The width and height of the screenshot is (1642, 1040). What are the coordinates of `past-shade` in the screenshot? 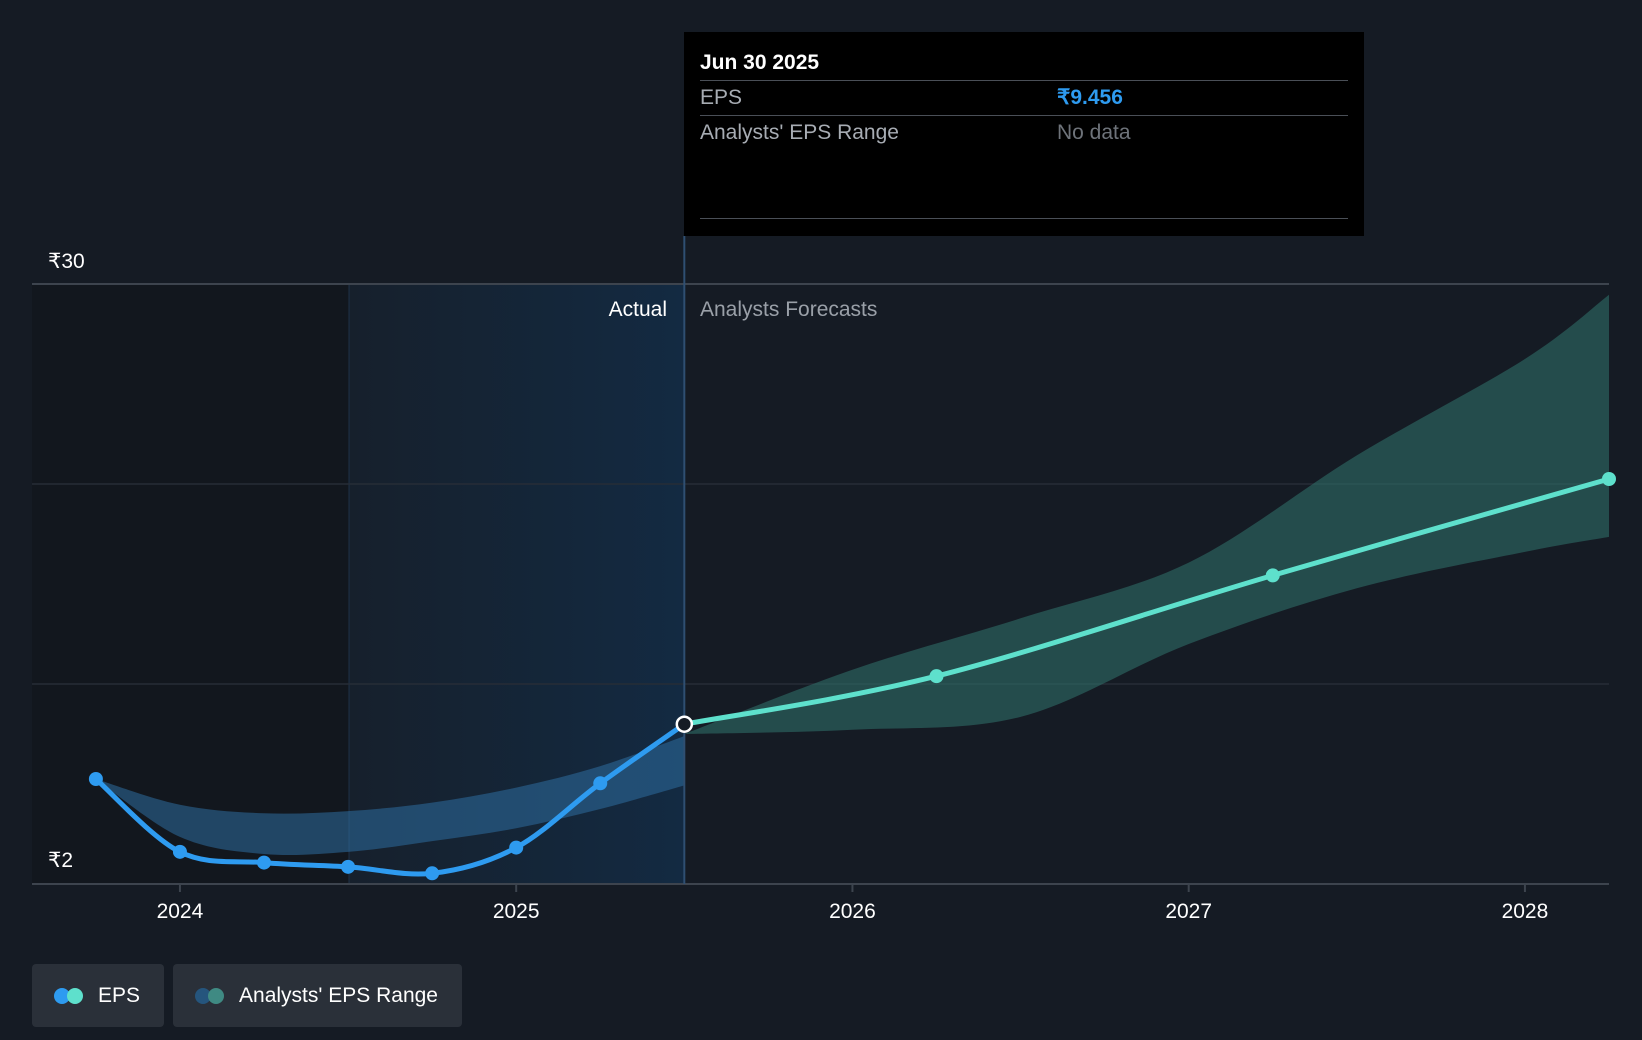 It's located at (190, 584).